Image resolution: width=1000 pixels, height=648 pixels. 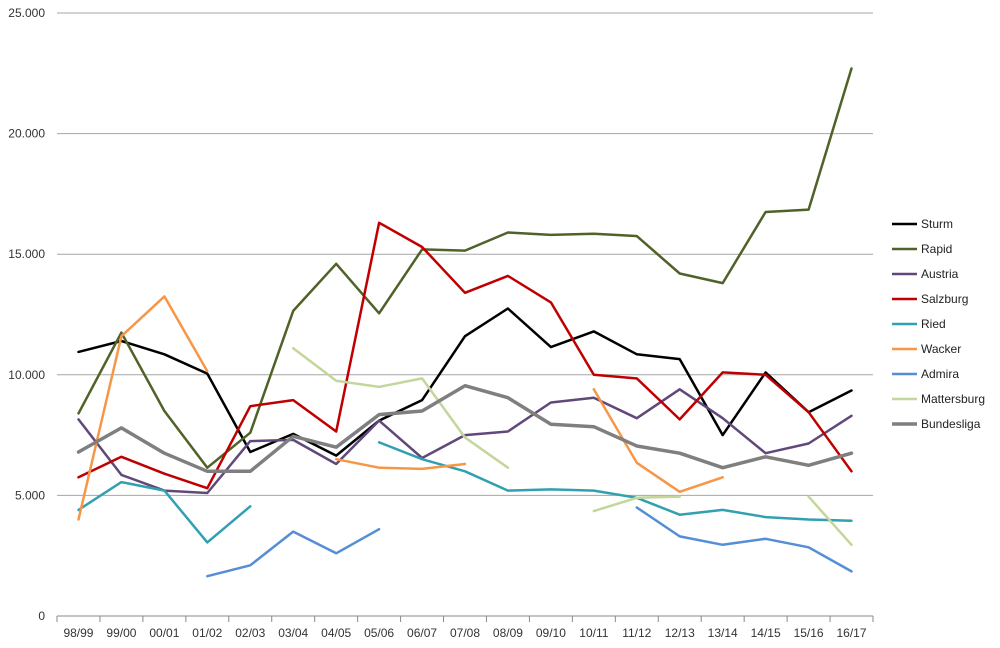 What do you see at coordinates (940, 274) in the screenshot?
I see `legend-label: Austria` at bounding box center [940, 274].